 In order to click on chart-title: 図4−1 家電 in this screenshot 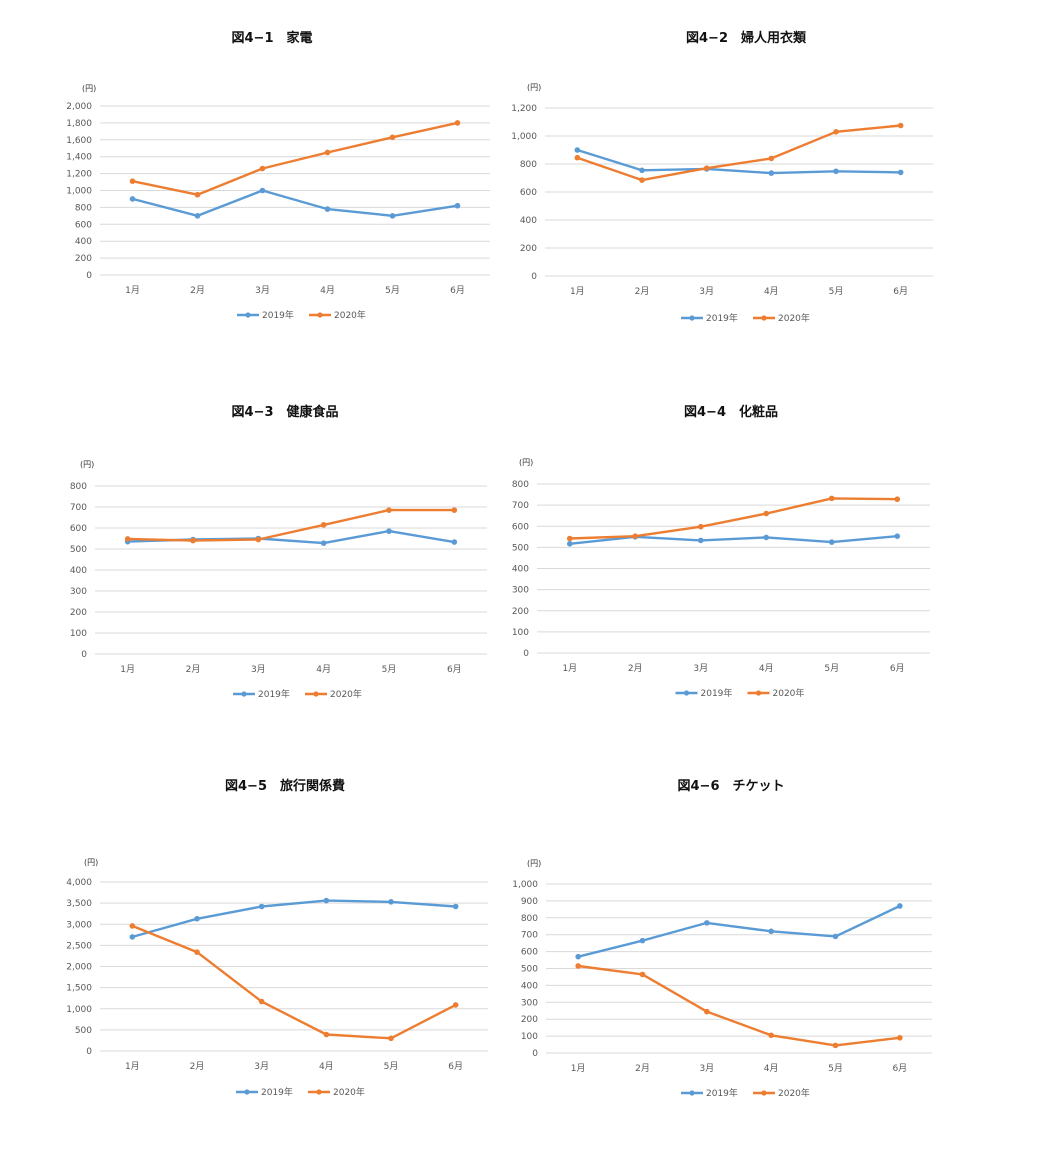, I will do `click(272, 38)`.